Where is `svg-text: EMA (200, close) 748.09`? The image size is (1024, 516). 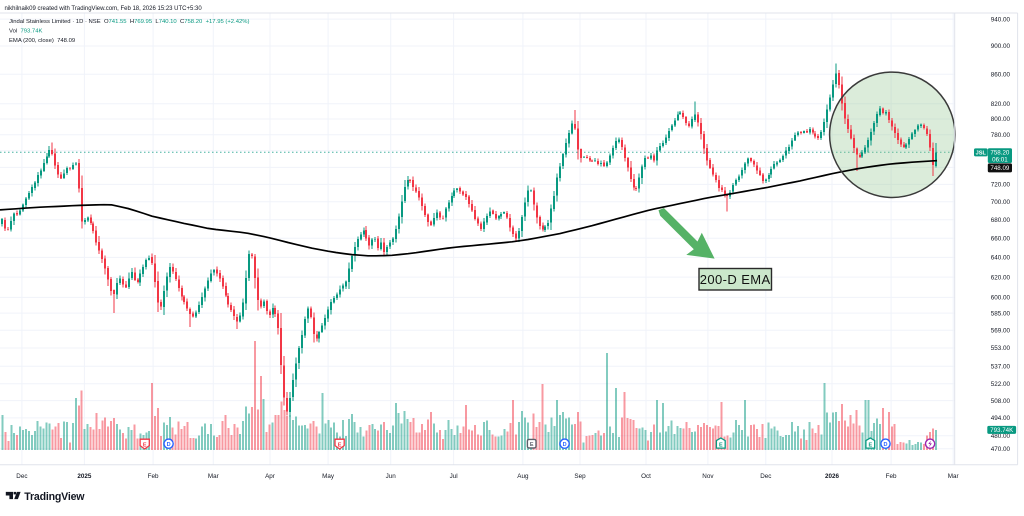
svg-text: EMA (200, close) 748.09 is located at coordinates (42, 41).